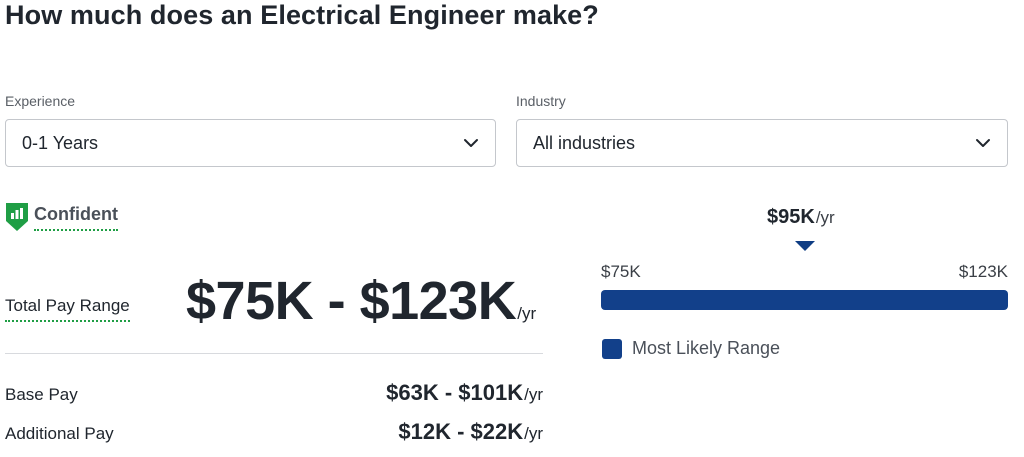 This screenshot has width=1024, height=457. I want to click on additional-pay-amount: $12K - $22K, so click(461, 431).